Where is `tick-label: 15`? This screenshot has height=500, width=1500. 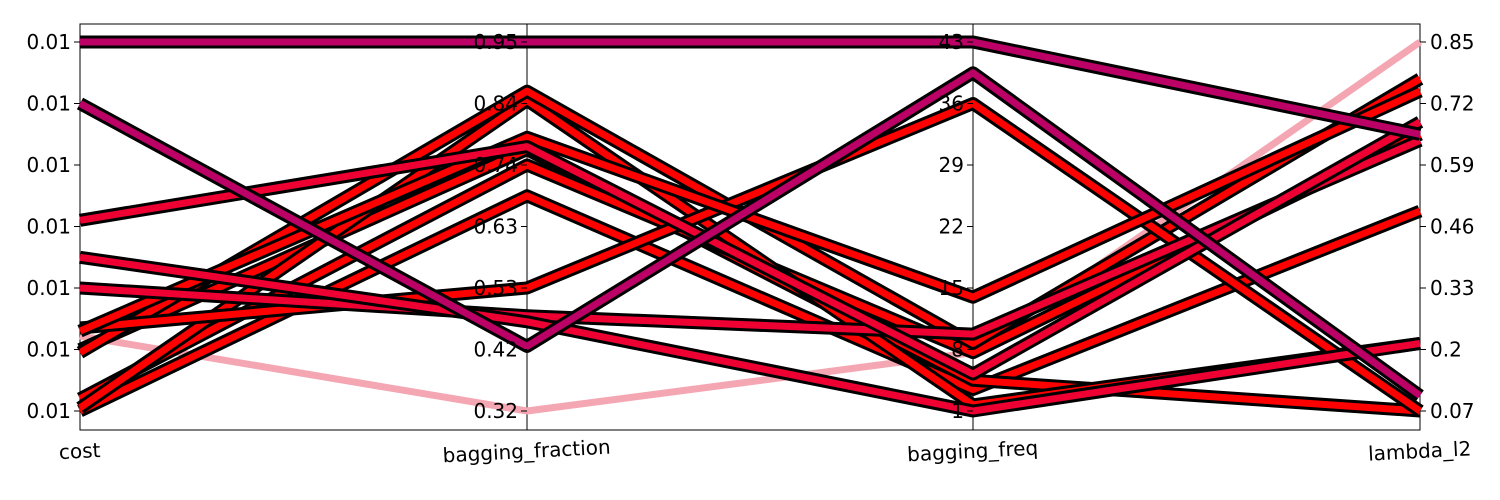
tick-label: 15 is located at coordinates (951, 288).